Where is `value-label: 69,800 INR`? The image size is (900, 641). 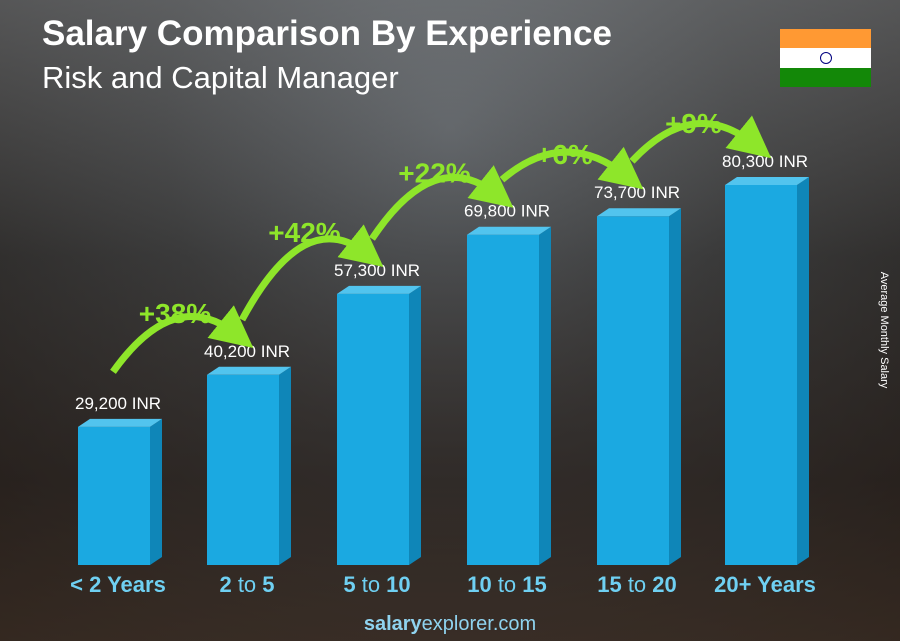 value-label: 69,800 INR is located at coordinates (507, 211).